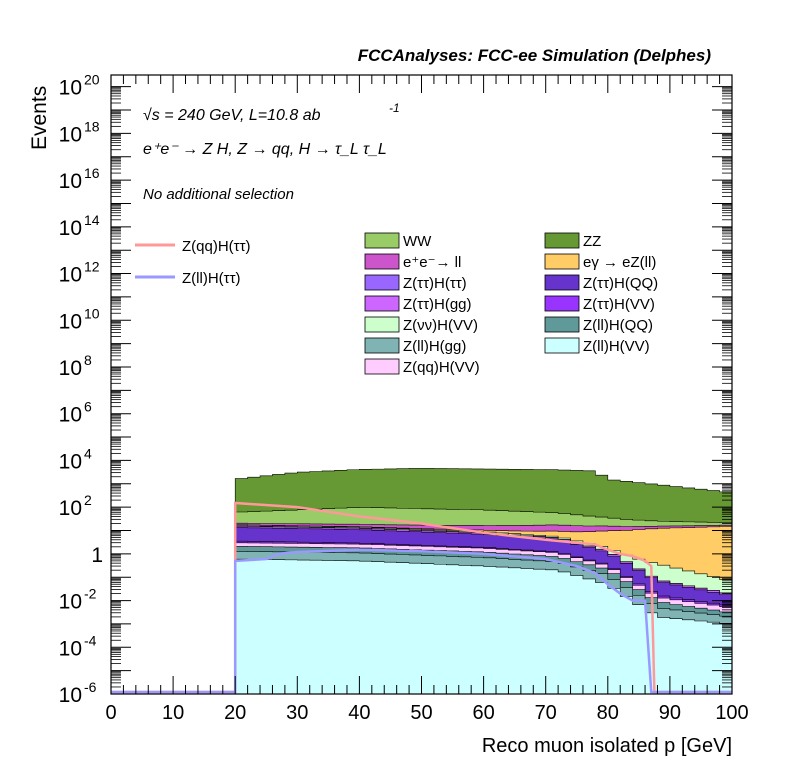 This screenshot has width=796, height=772. I want to click on x-tick-label: 30, so click(297, 713).